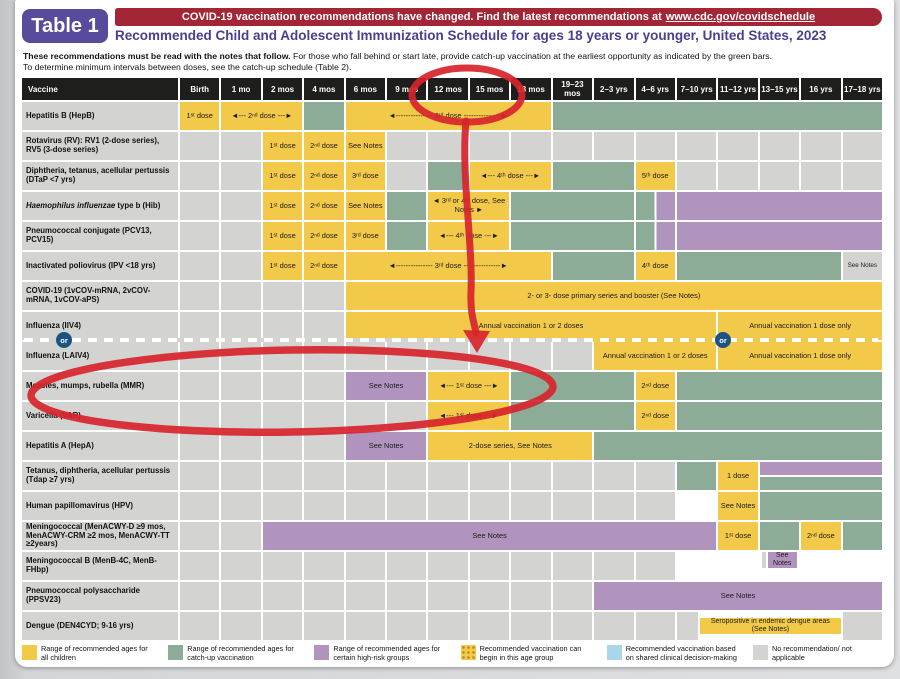 Image resolution: width=900 pixels, height=679 pixels. I want to click on legend-swatch, so click(176, 652).